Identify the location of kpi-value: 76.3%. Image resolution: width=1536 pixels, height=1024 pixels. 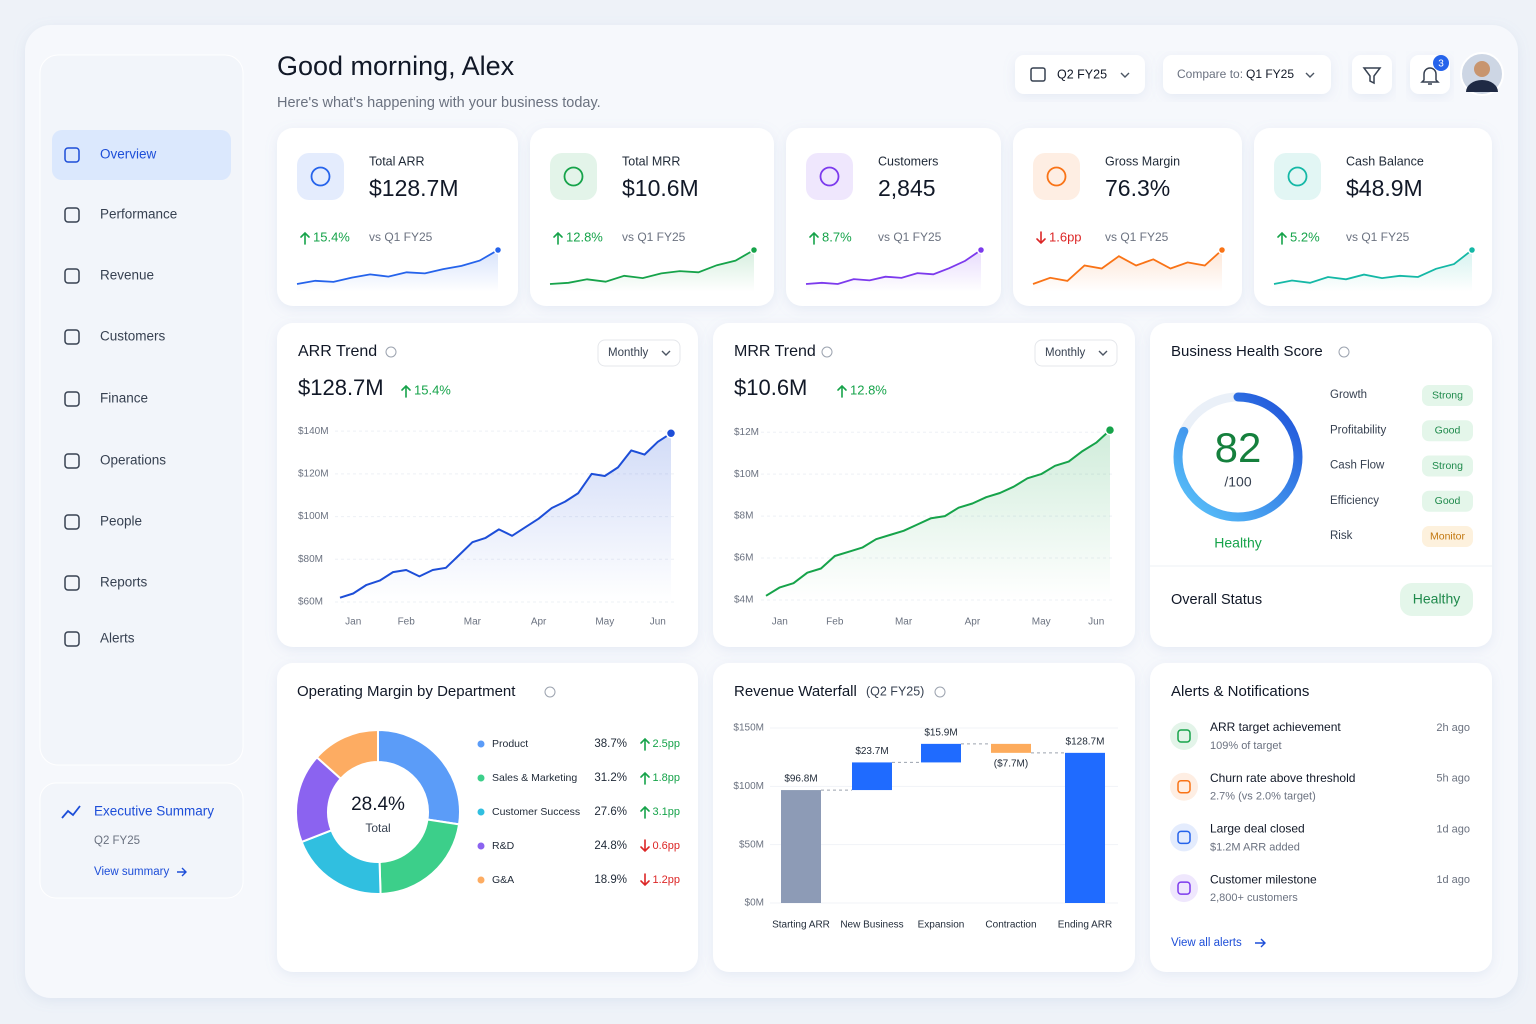
(1137, 188).